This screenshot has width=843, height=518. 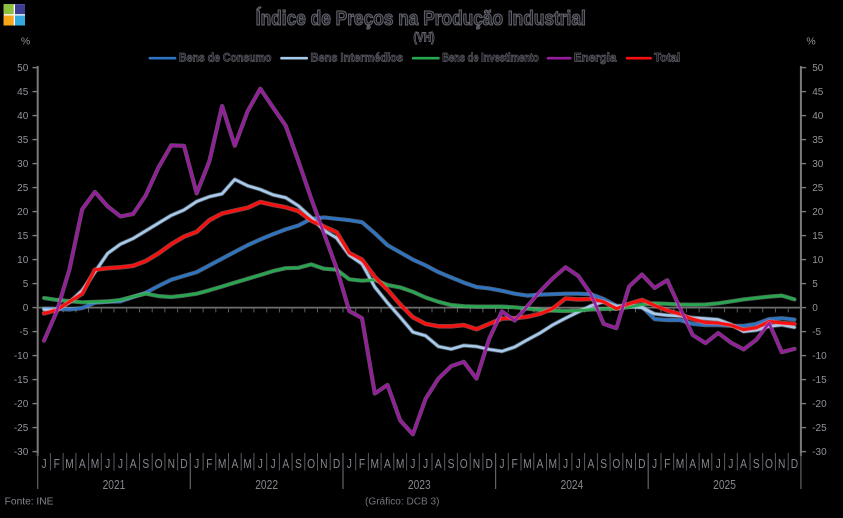 What do you see at coordinates (572, 485) in the screenshot?
I see `svg-text: 2024` at bounding box center [572, 485].